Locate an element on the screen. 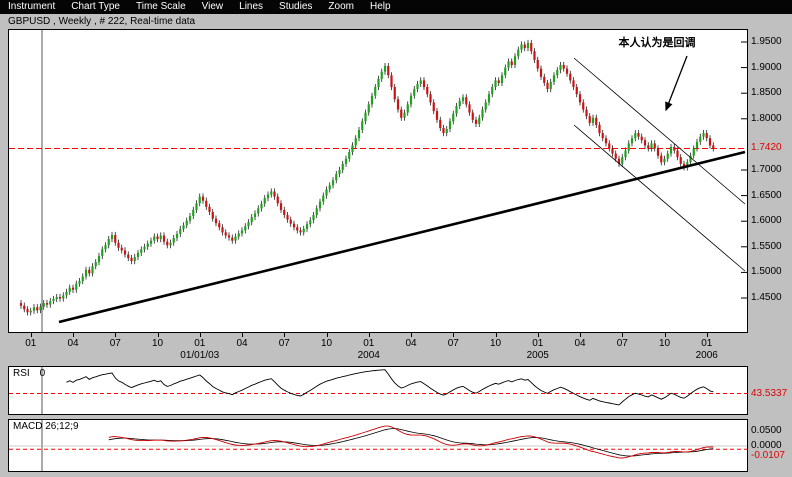  menu-item-instrument: Instrument is located at coordinates (32, 6).